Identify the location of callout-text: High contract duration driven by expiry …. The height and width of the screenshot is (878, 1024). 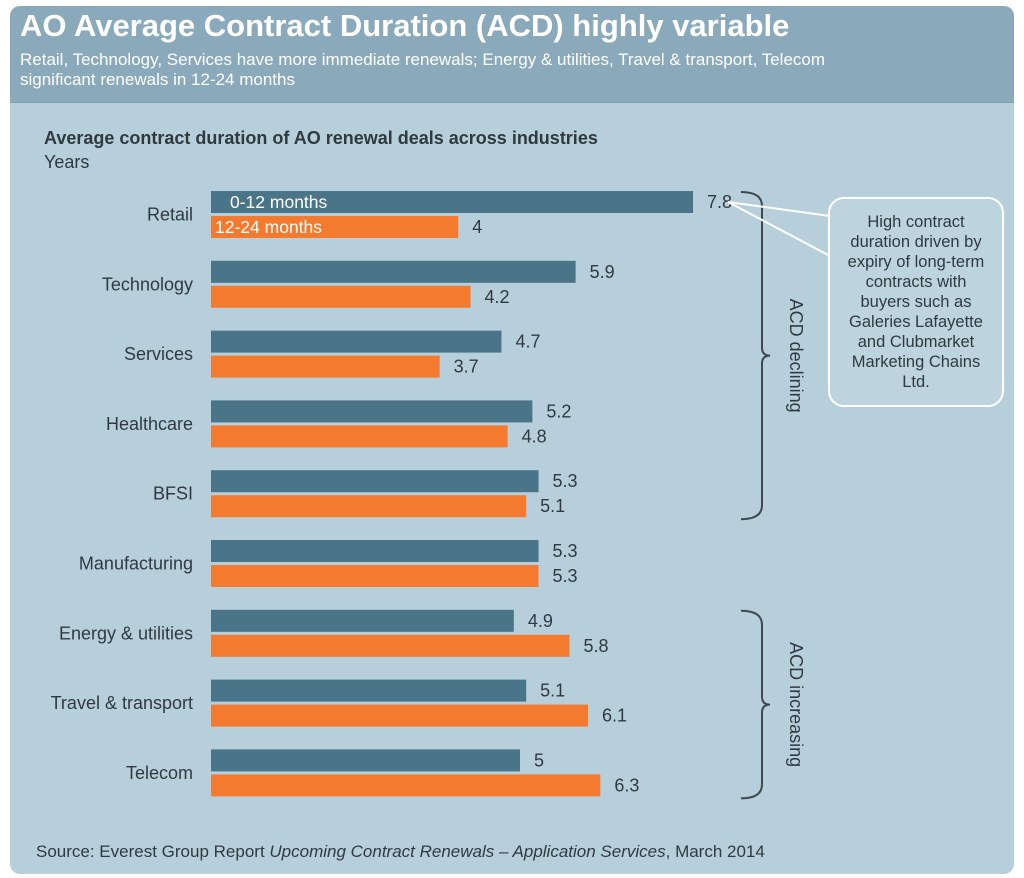
(916, 302).